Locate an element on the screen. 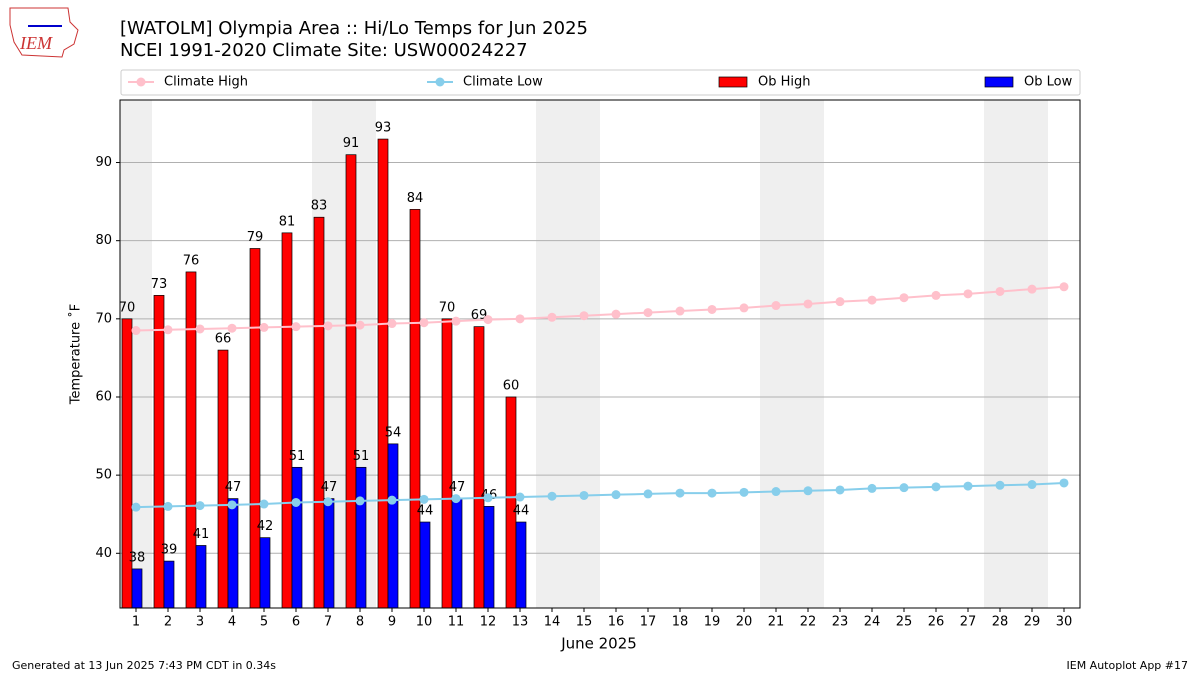 This screenshot has width=1200, height=675. logo-text: IEM is located at coordinates (36, 43).